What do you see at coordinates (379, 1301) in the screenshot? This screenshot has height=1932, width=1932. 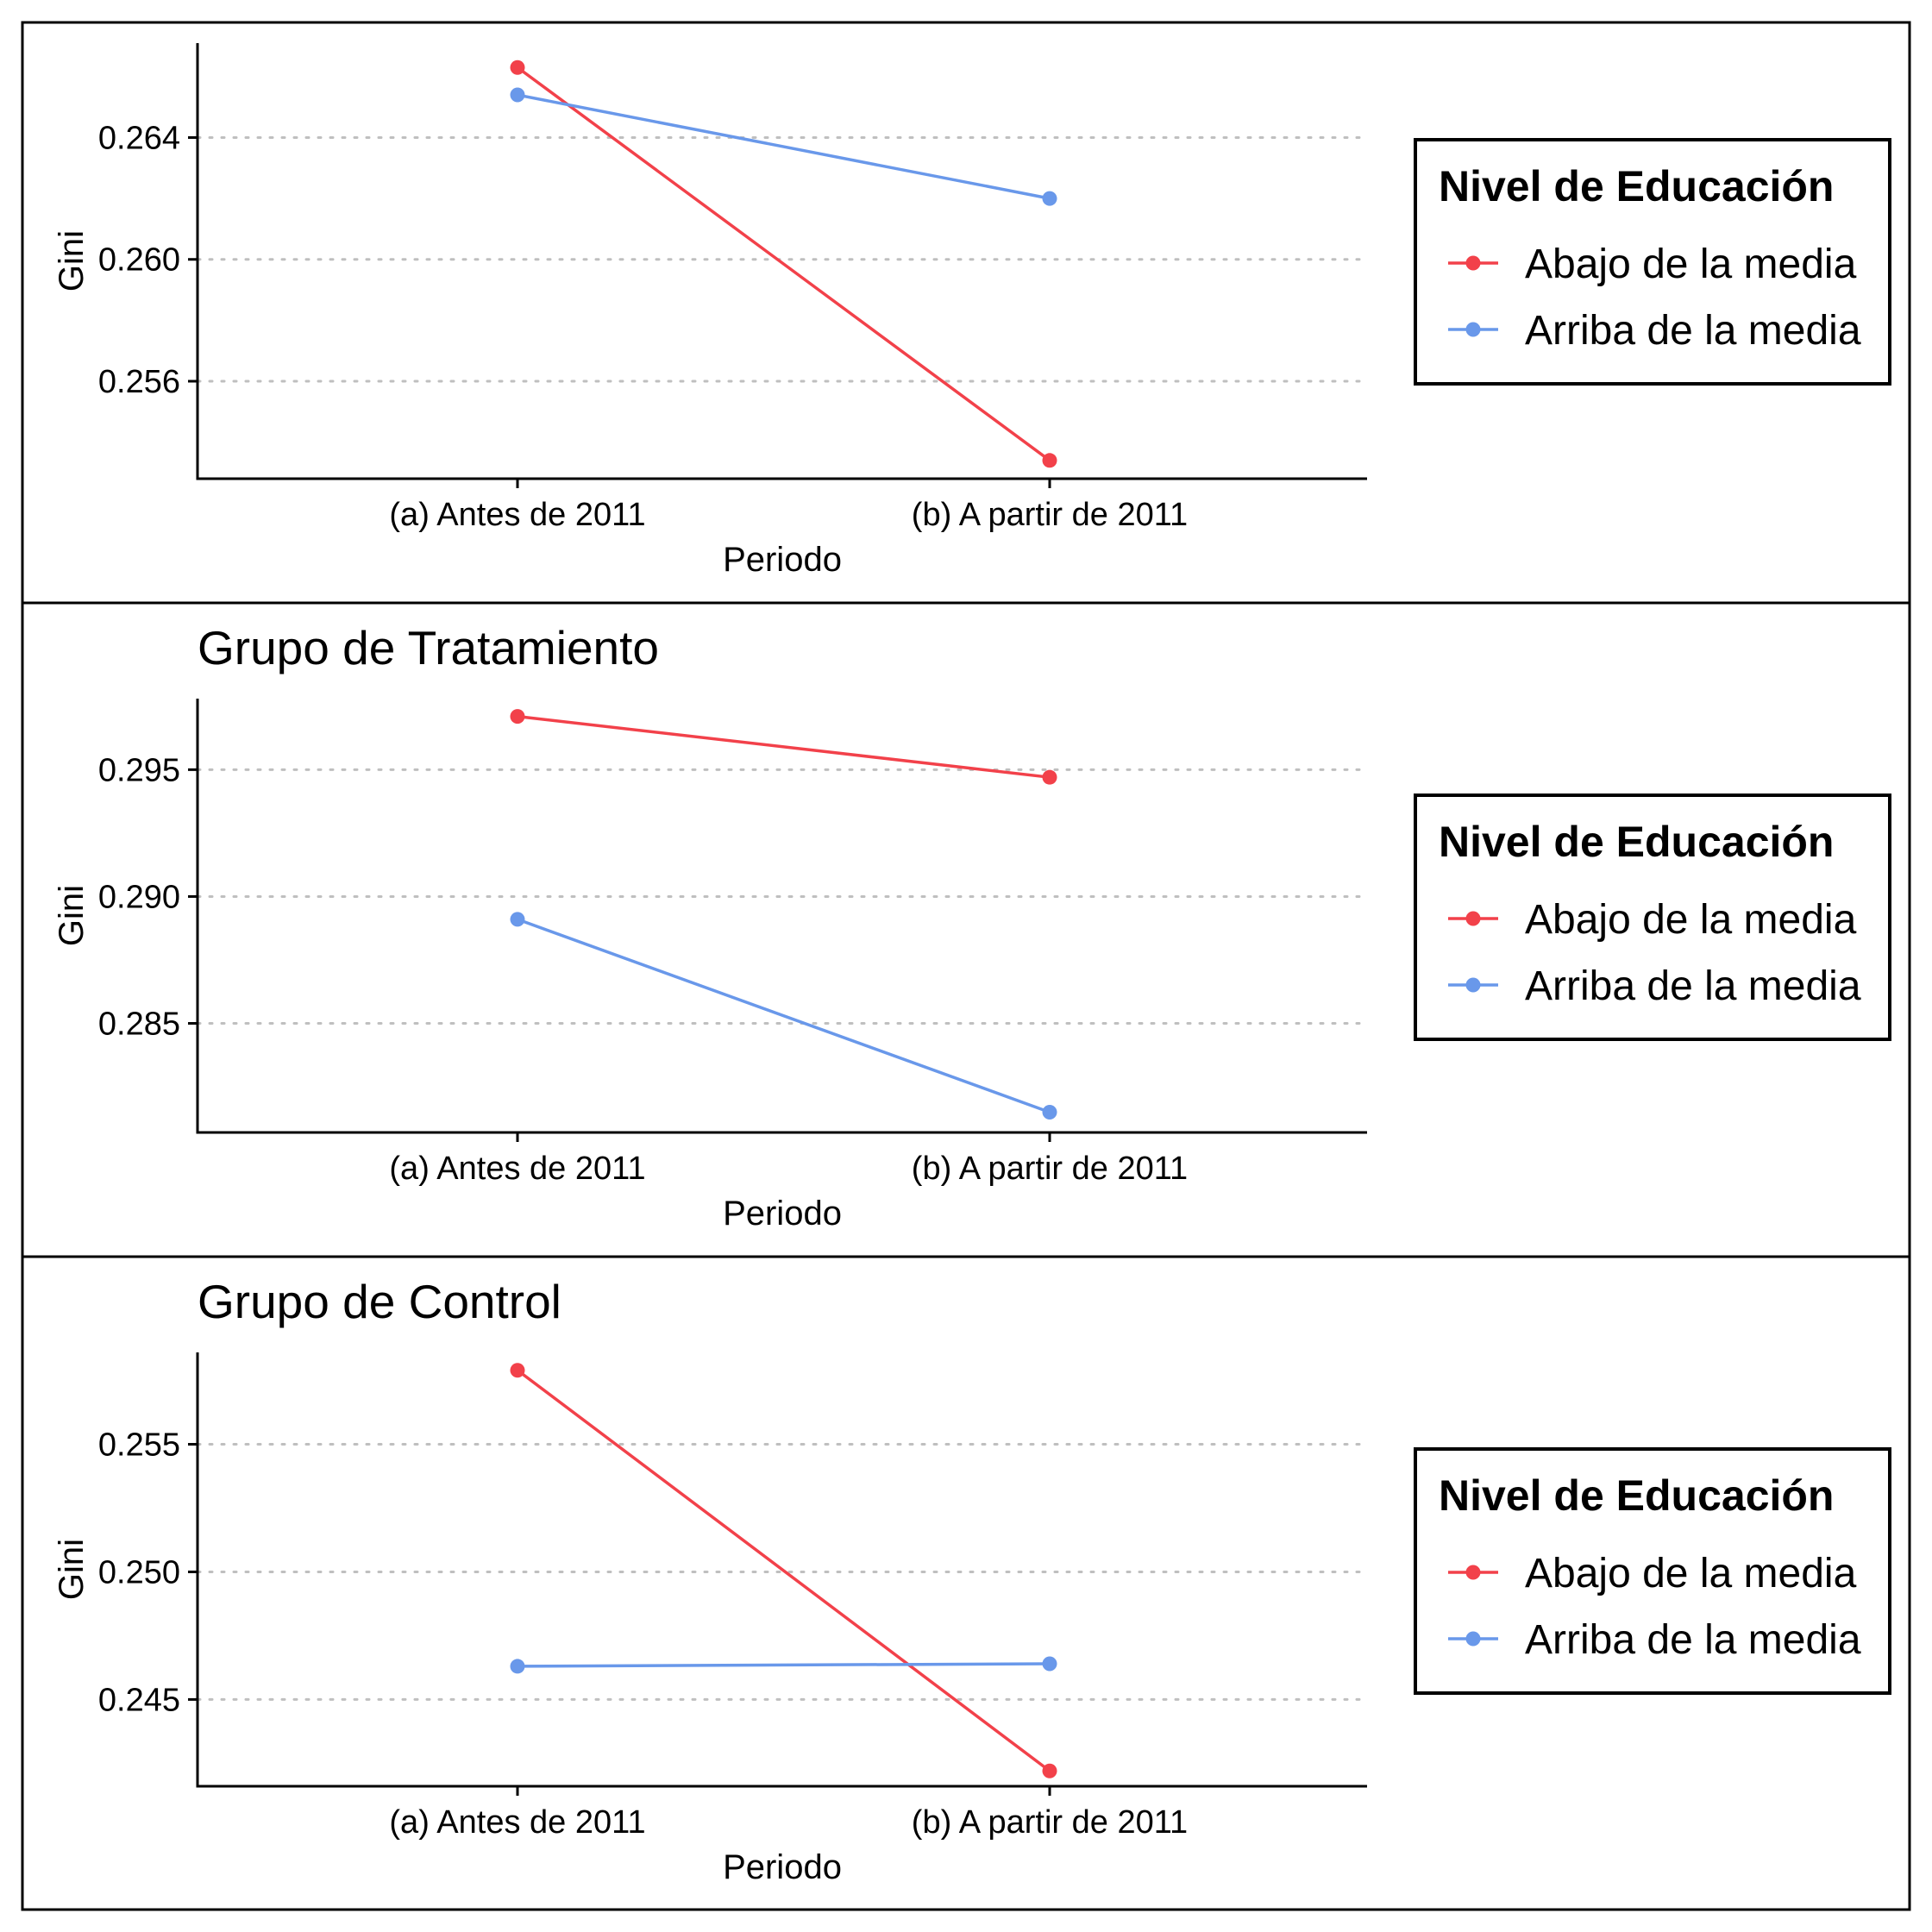 I see `chart-title: Grupo de Control` at bounding box center [379, 1301].